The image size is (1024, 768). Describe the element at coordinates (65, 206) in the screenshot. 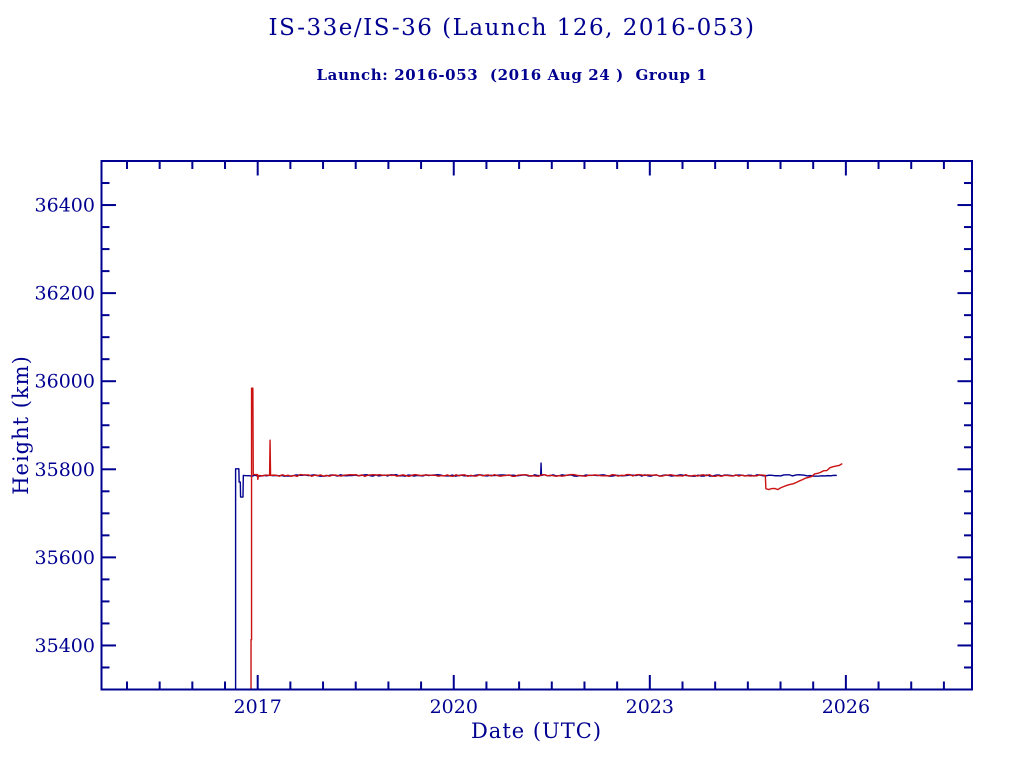

I see `y-tick-label: 36400` at that location.